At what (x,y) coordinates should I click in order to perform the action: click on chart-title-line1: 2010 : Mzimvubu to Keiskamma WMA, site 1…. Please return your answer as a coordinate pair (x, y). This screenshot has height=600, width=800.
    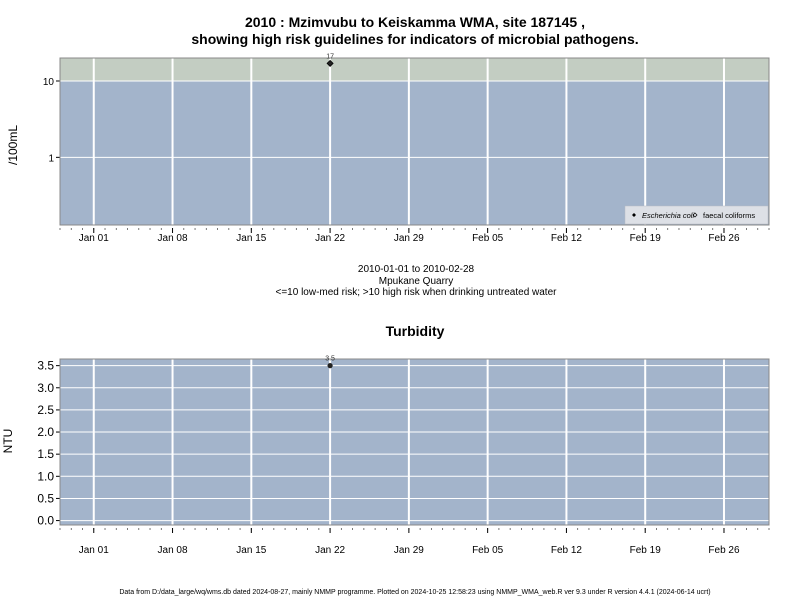
    Looking at the image, I should click on (414, 22).